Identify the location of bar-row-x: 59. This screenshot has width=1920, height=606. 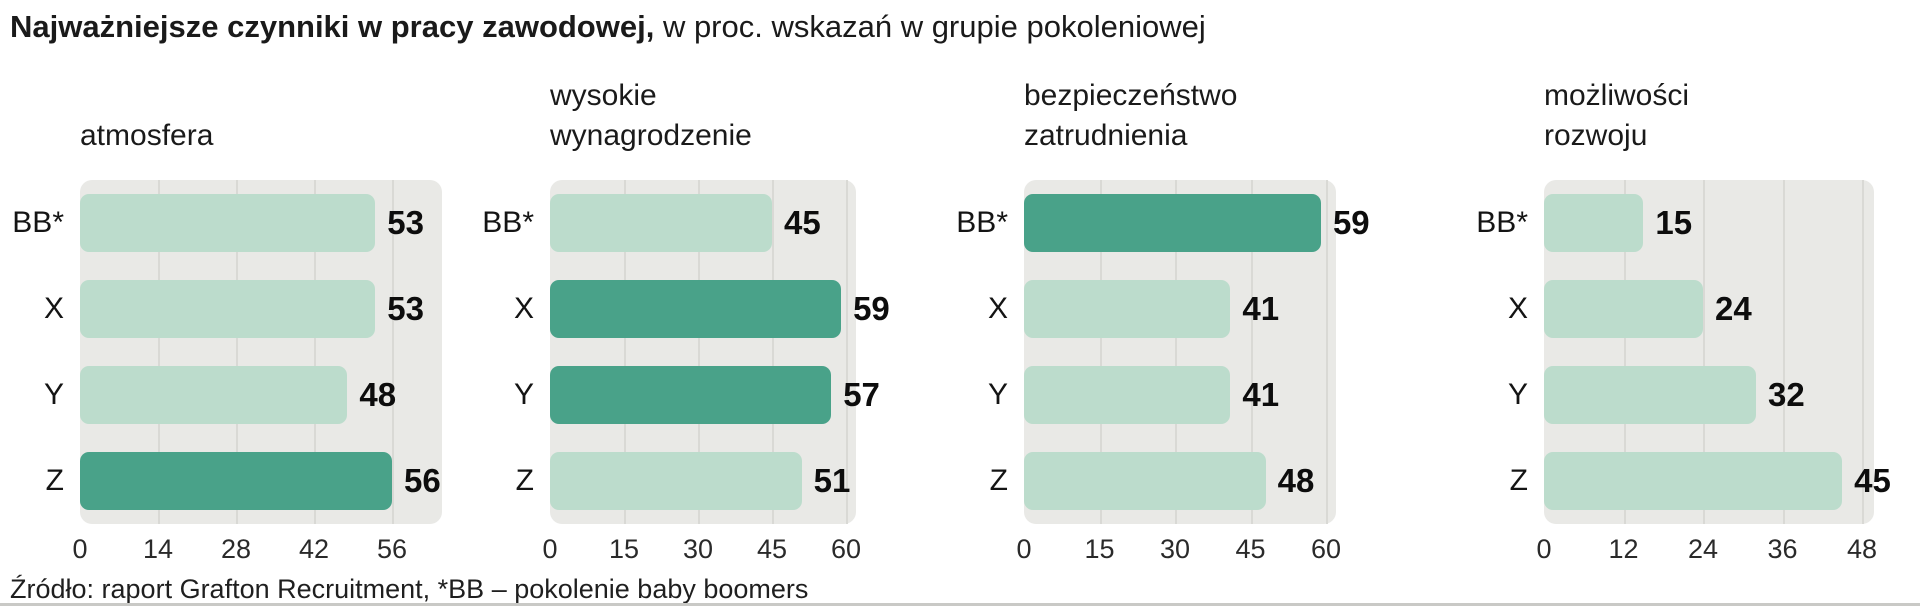
(720, 309).